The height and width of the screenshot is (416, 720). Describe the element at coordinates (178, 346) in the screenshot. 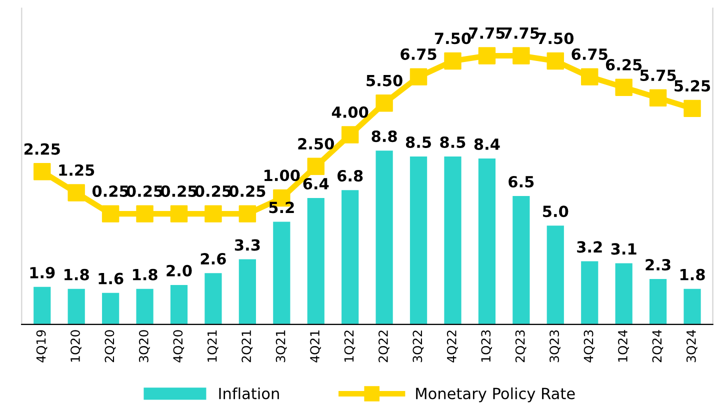

I see `x-tick-label: 4Q20` at that location.